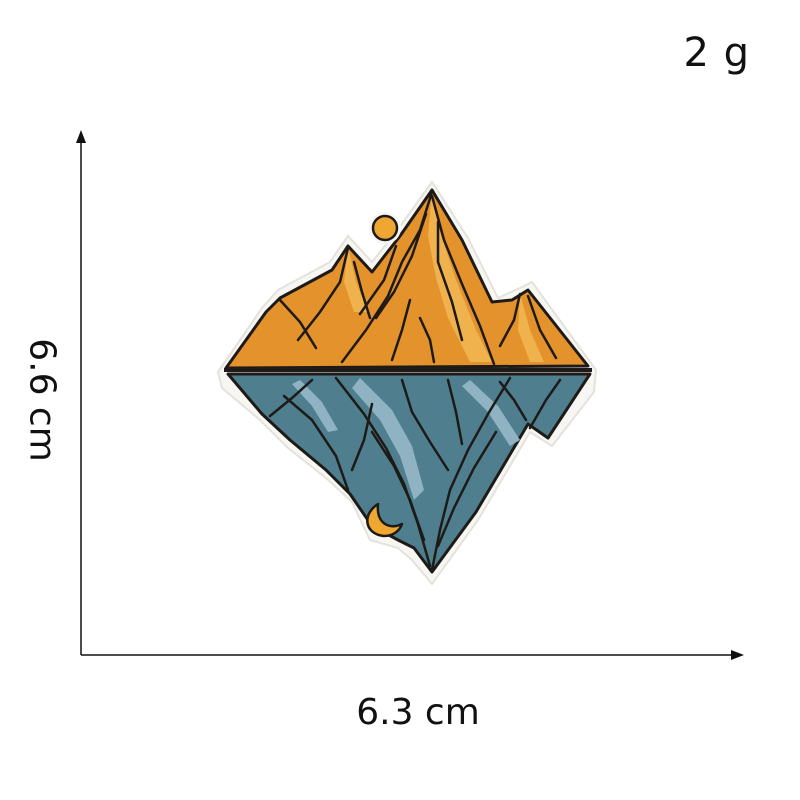 This screenshot has width=800, height=800. Describe the element at coordinates (385, 520) in the screenshot. I see `moon-icon` at that location.